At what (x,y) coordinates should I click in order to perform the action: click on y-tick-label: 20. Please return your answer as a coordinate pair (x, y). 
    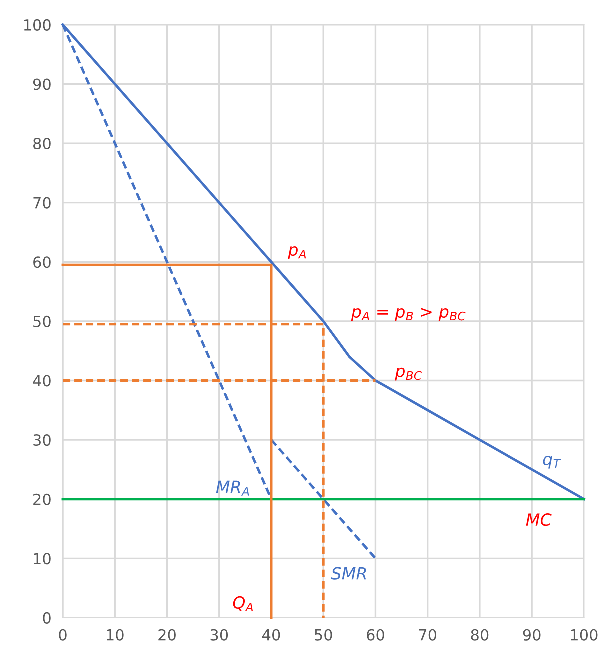
    Looking at the image, I should click on (42, 500).